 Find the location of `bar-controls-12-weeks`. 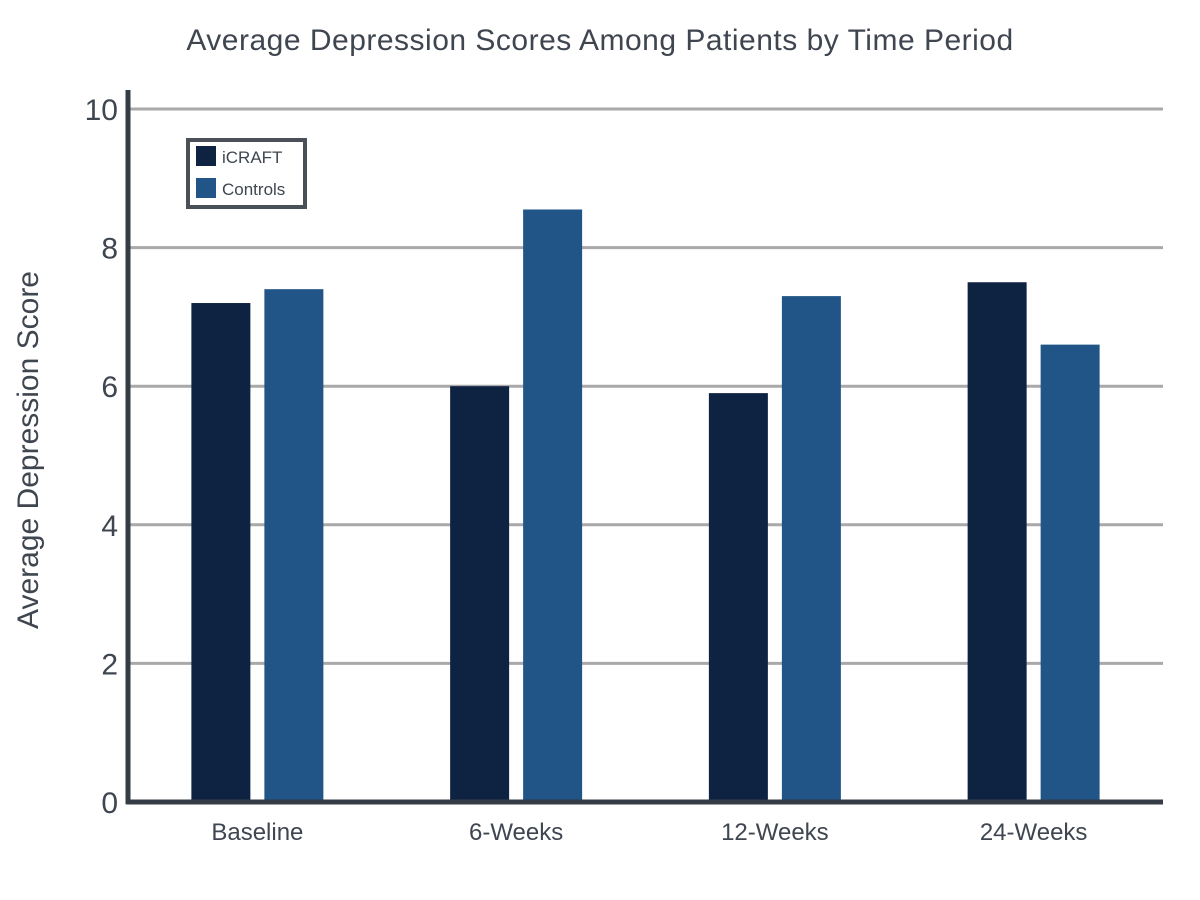

bar-controls-12-weeks is located at coordinates (811, 549).